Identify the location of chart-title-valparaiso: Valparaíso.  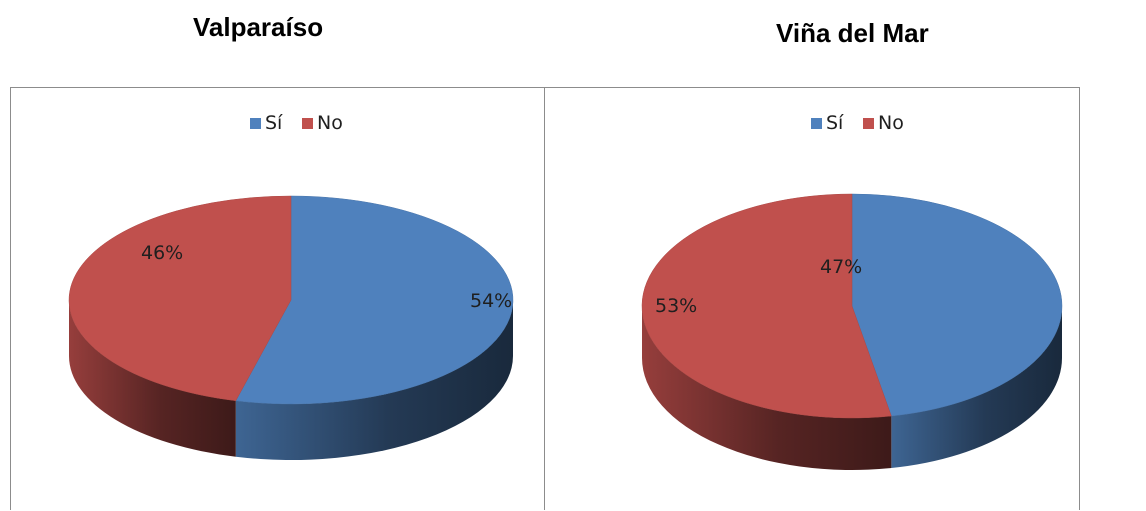
(258, 27).